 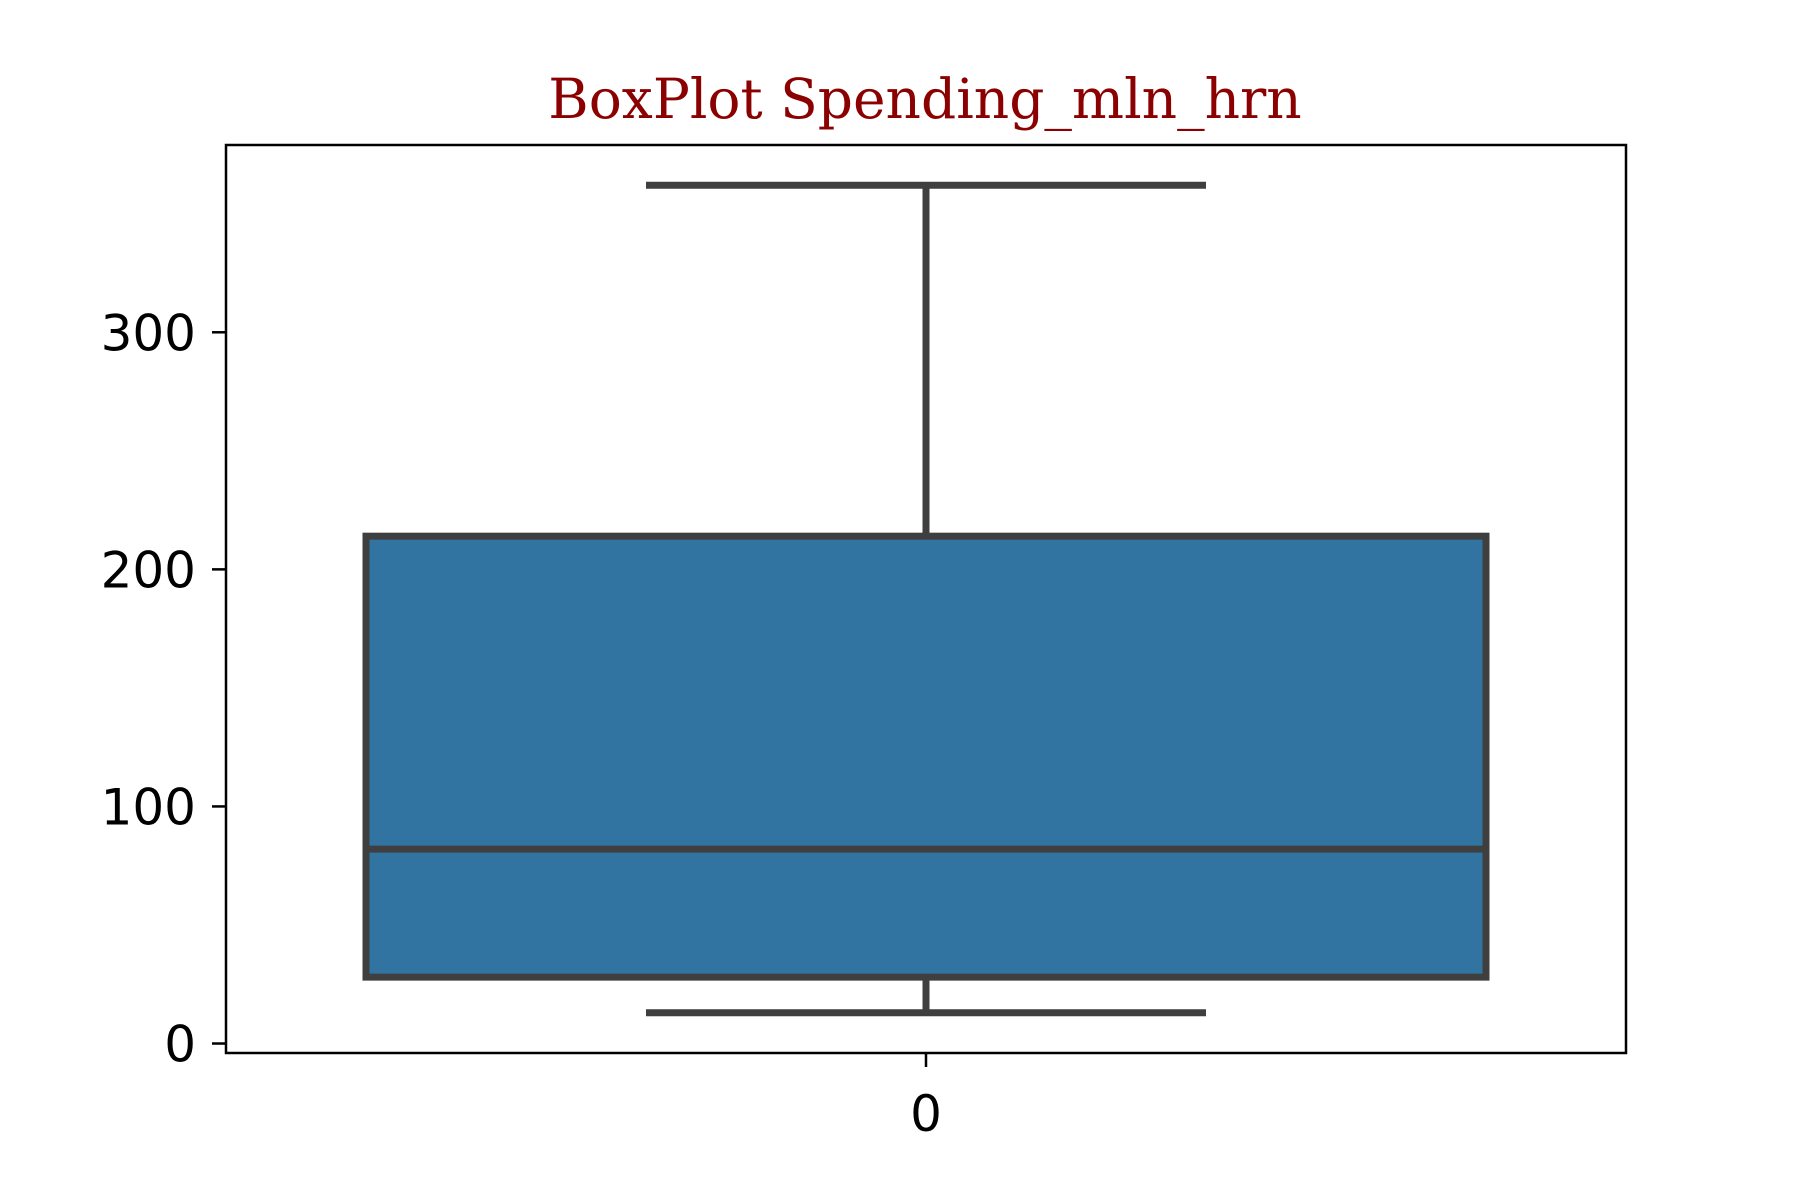 I want to click on x-axis: 0, so click(x=926, y=1098).